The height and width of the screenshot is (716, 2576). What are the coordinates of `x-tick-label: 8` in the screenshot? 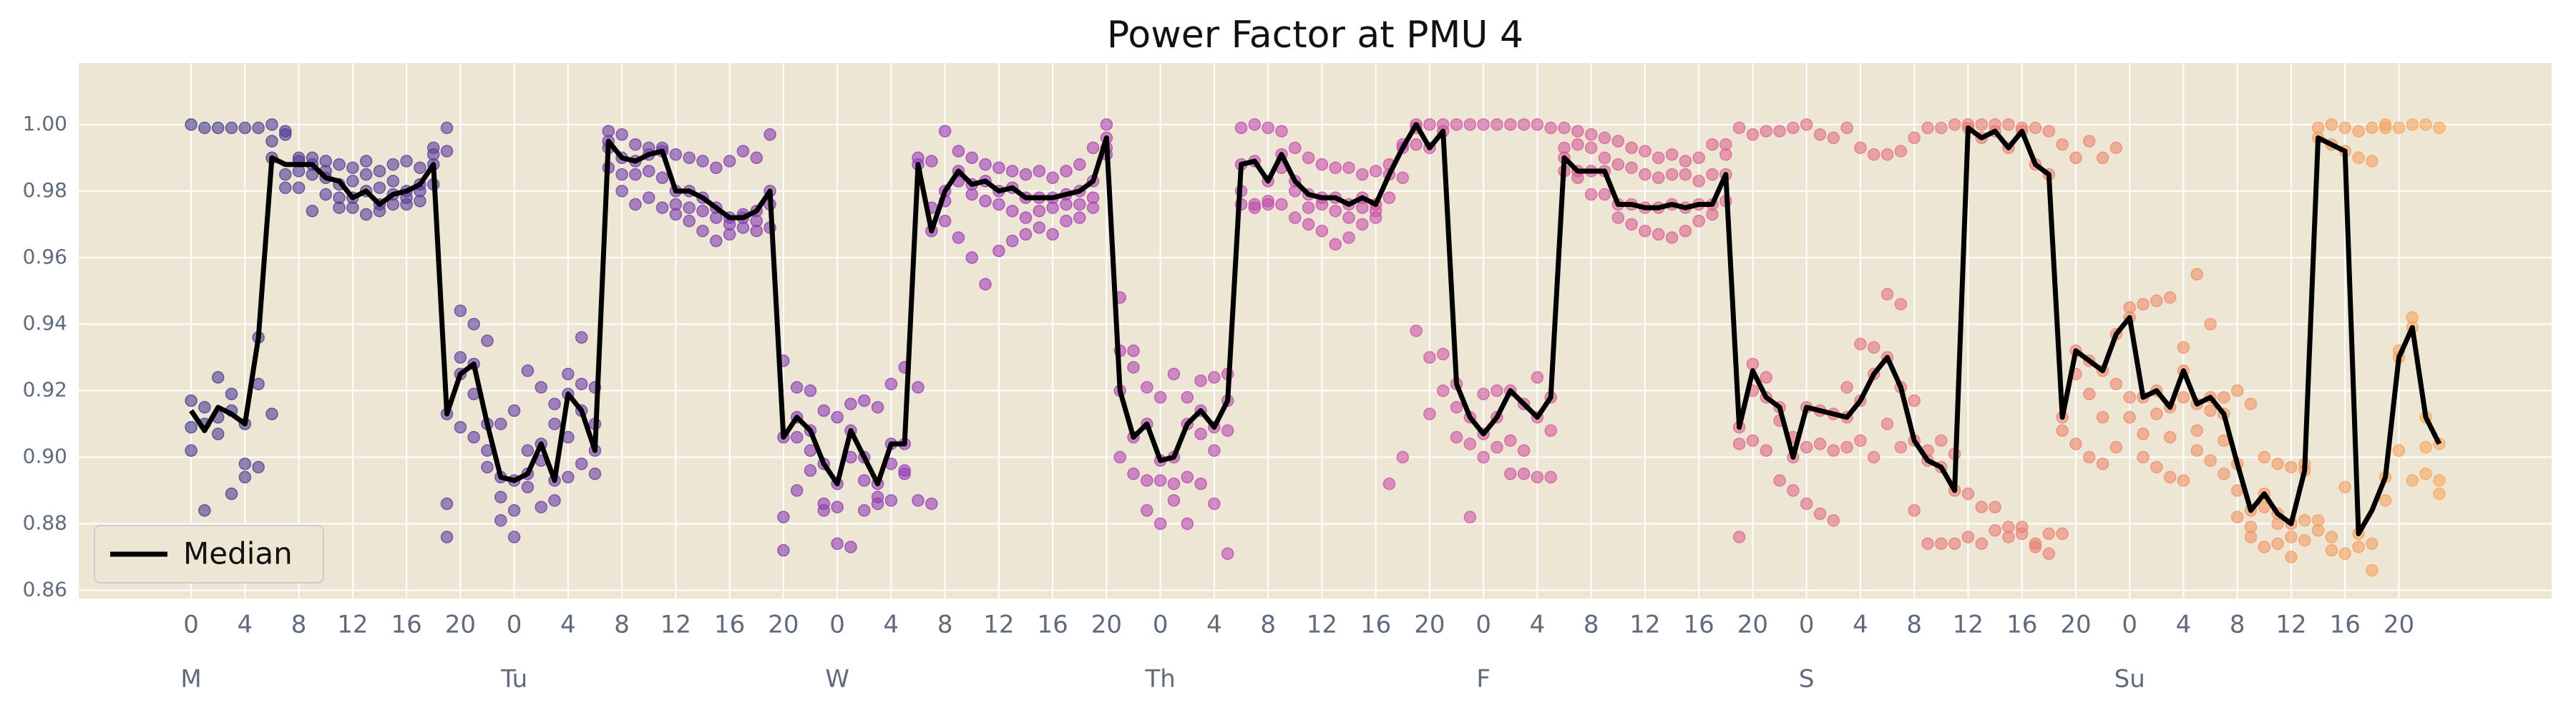 It's located at (1268, 625).